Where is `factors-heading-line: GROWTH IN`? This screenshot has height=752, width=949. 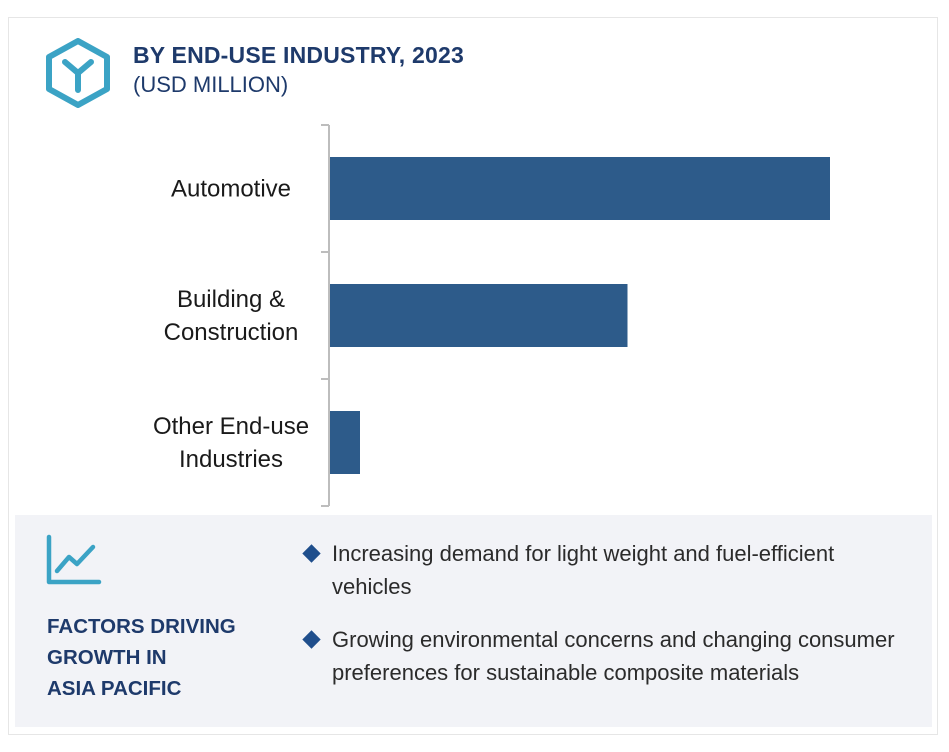
factors-heading-line: GROWTH IN is located at coordinates (107, 657).